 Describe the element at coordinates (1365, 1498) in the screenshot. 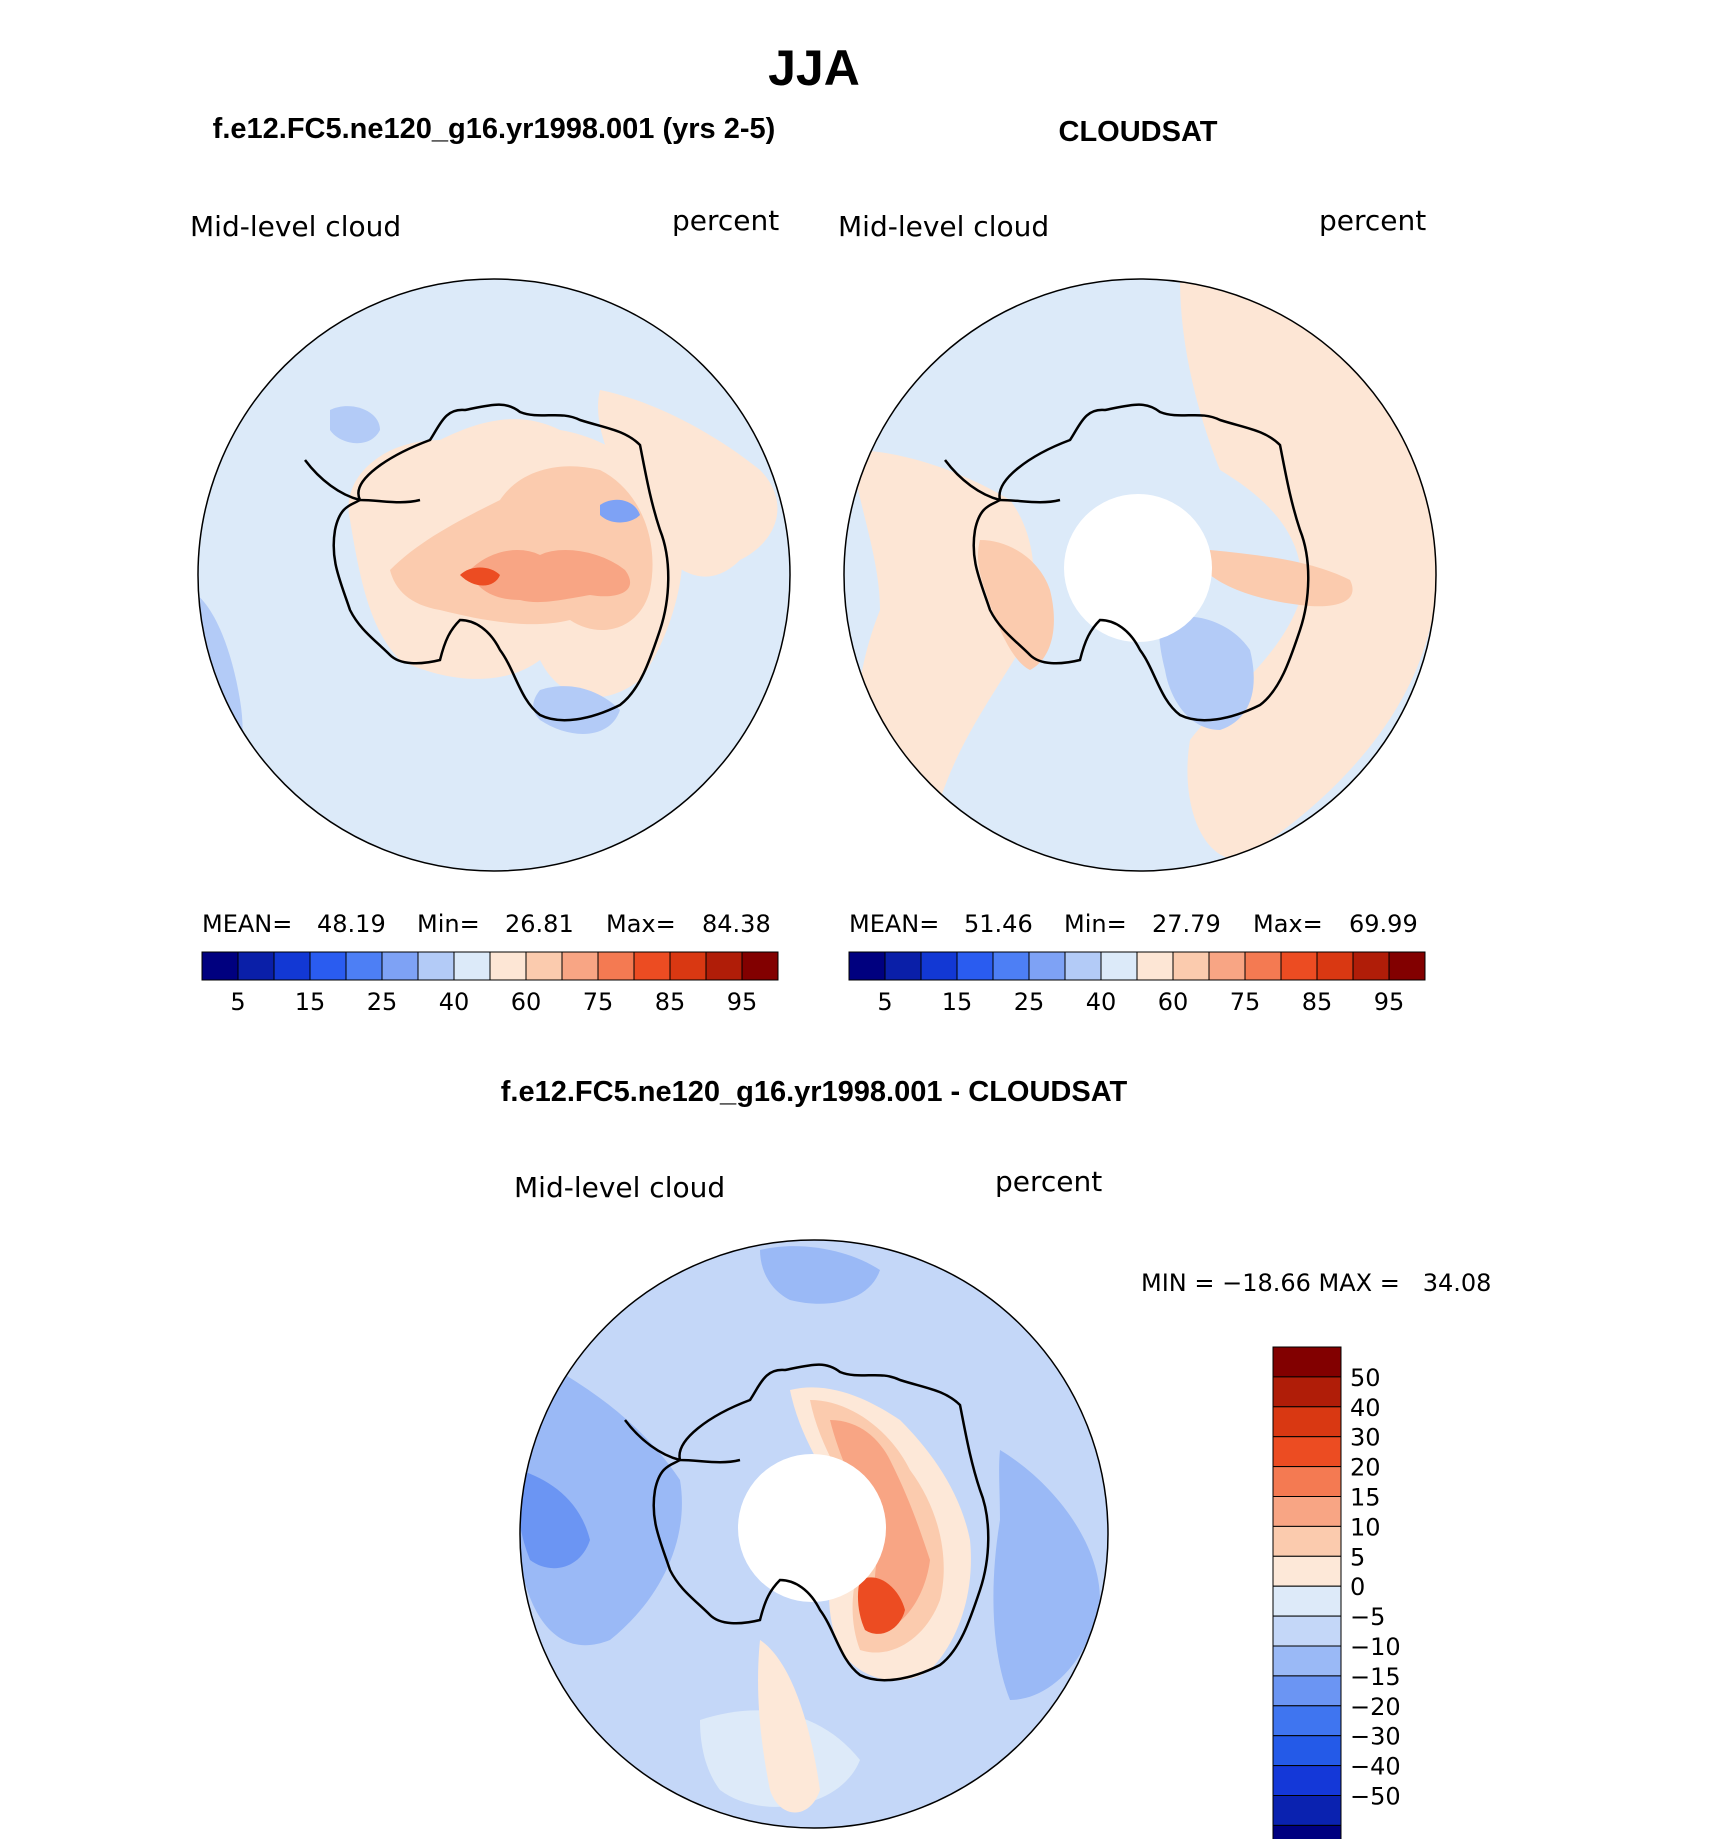

I see `diff-colorbar-tick: 15` at that location.